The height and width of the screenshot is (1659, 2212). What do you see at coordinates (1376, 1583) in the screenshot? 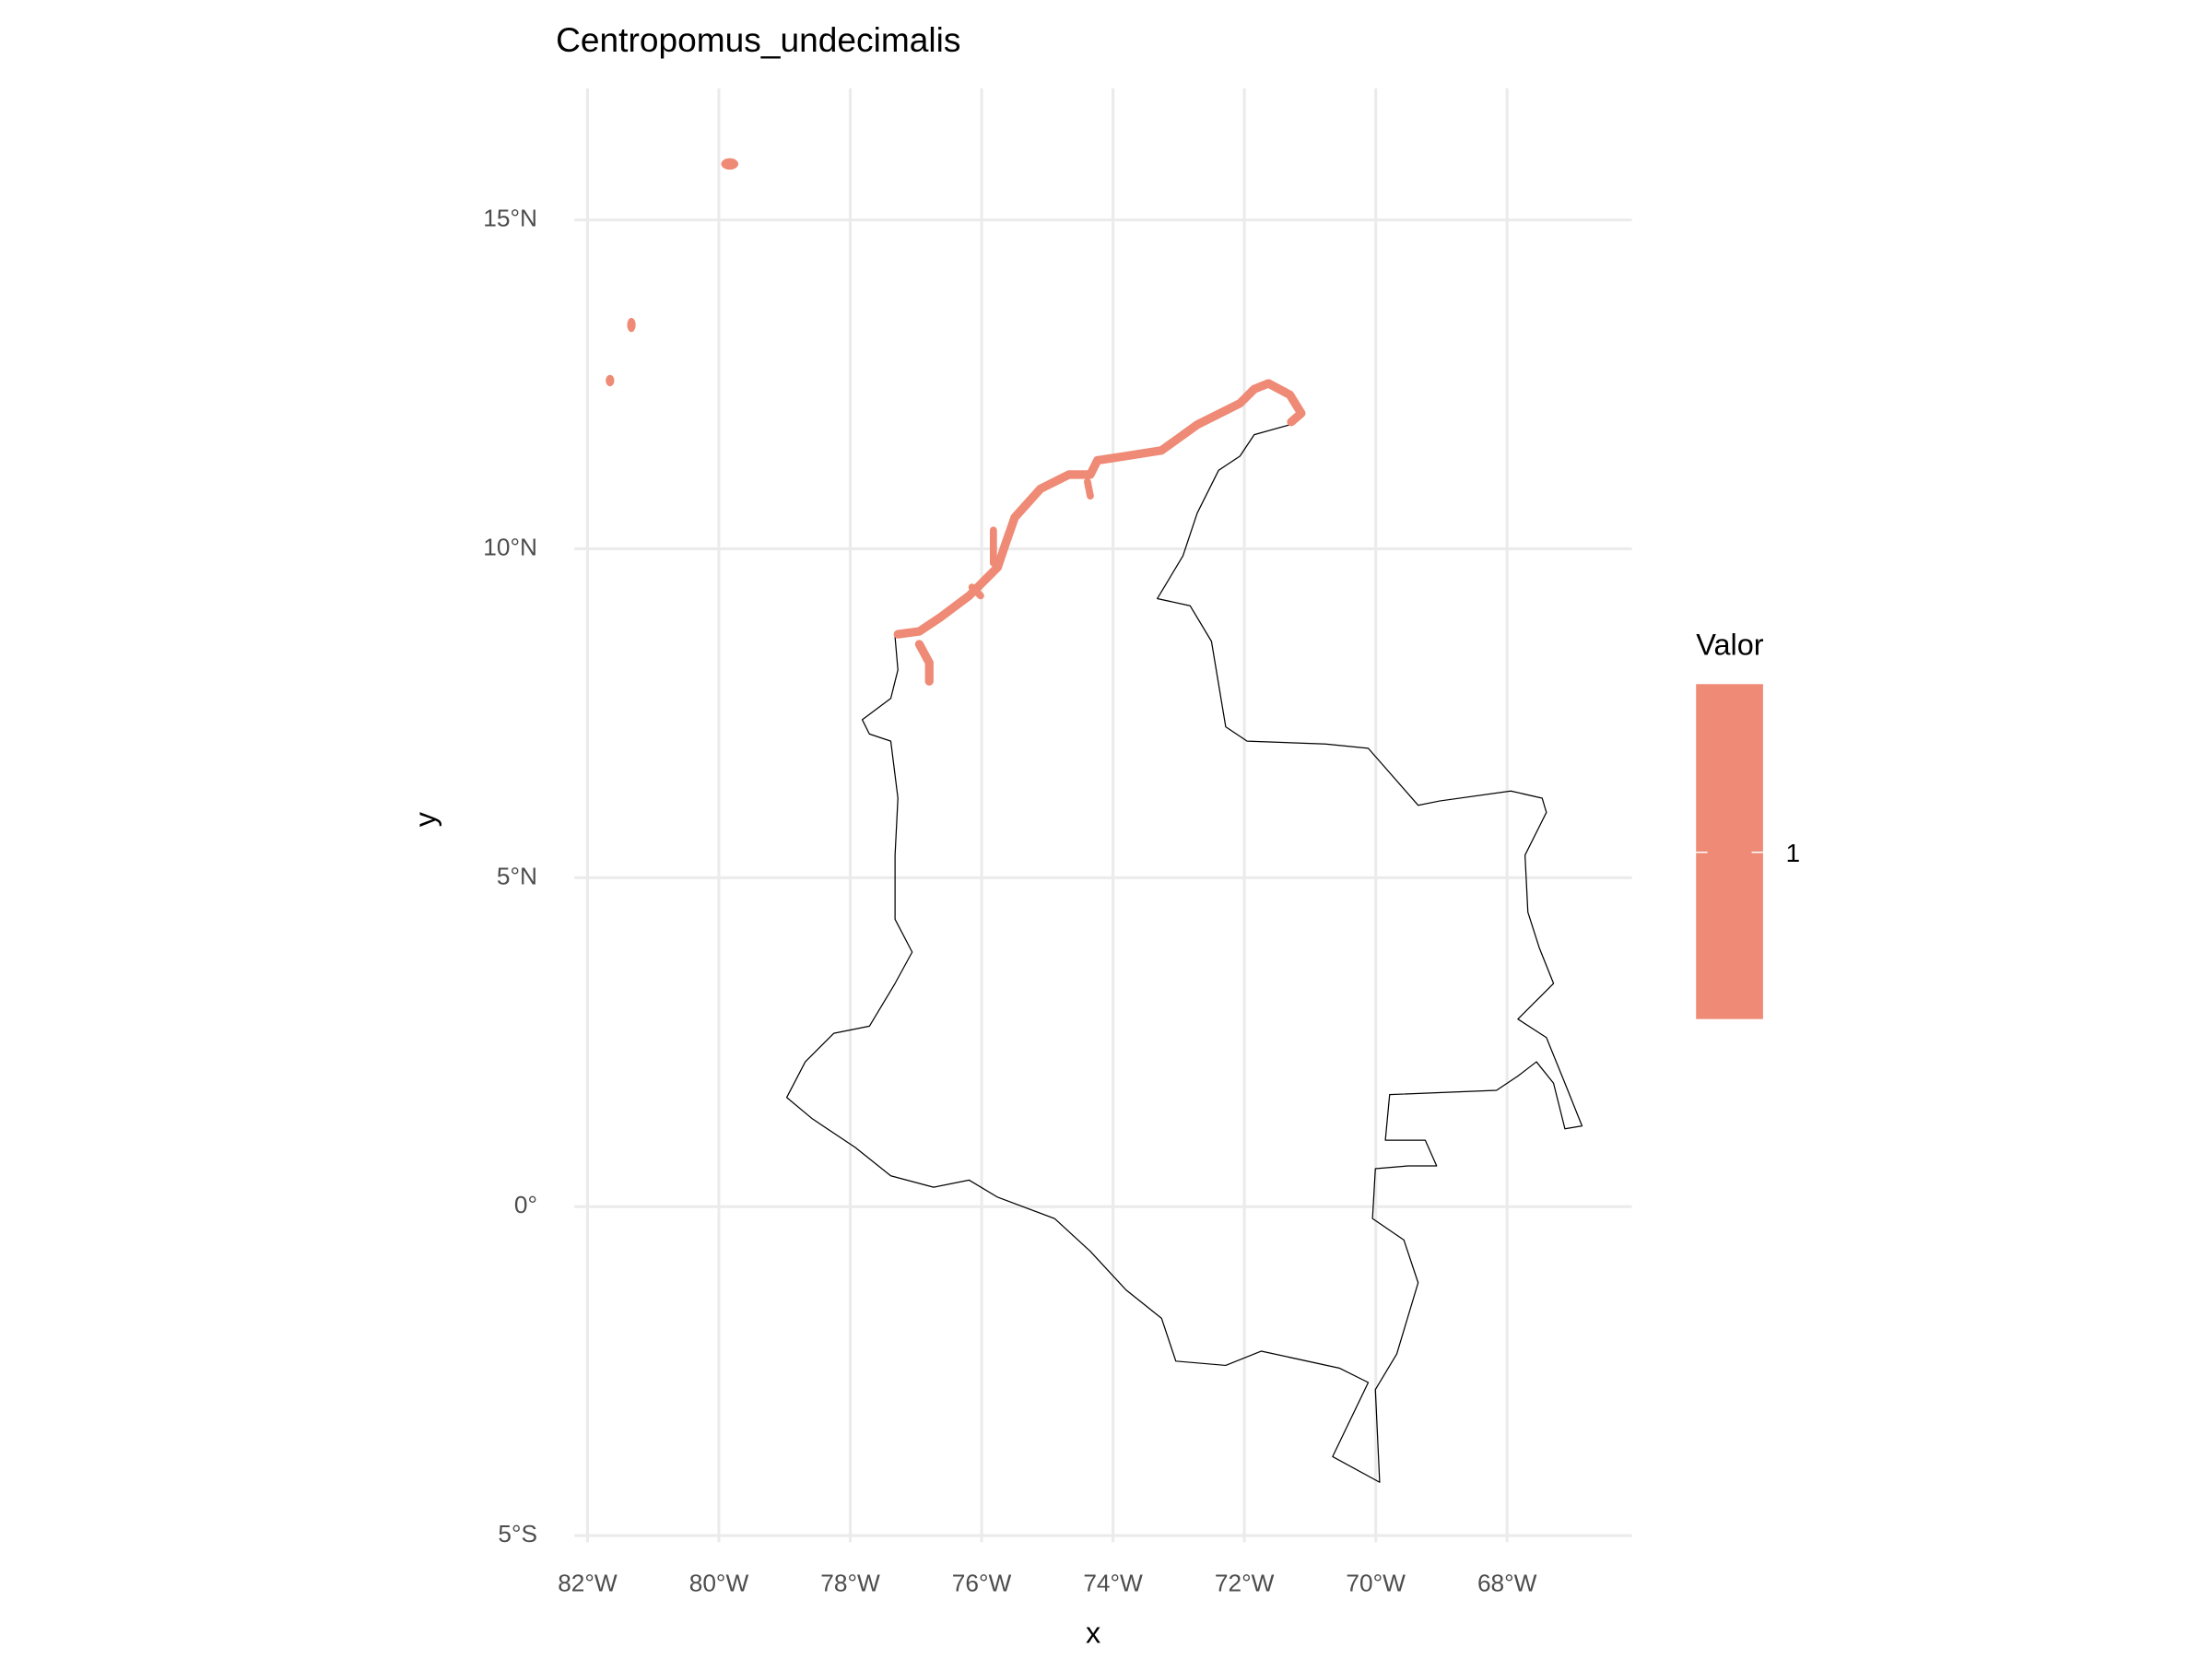
I see `x-tick-label: 70°W` at bounding box center [1376, 1583].